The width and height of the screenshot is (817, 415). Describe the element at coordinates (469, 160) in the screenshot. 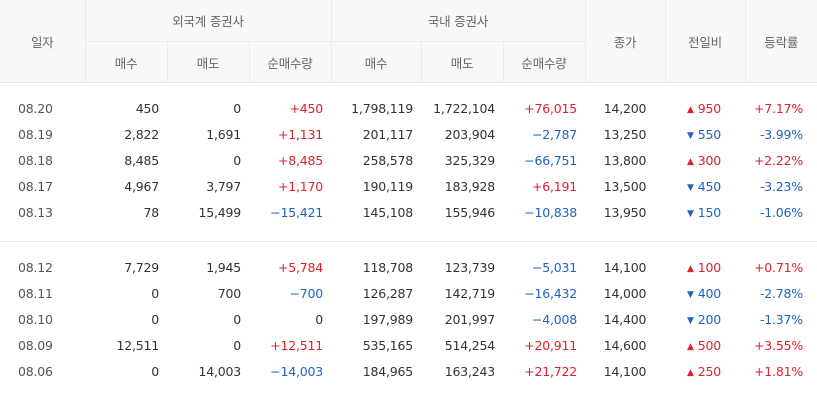

I see `domestic-sell-cell: 325,329` at that location.